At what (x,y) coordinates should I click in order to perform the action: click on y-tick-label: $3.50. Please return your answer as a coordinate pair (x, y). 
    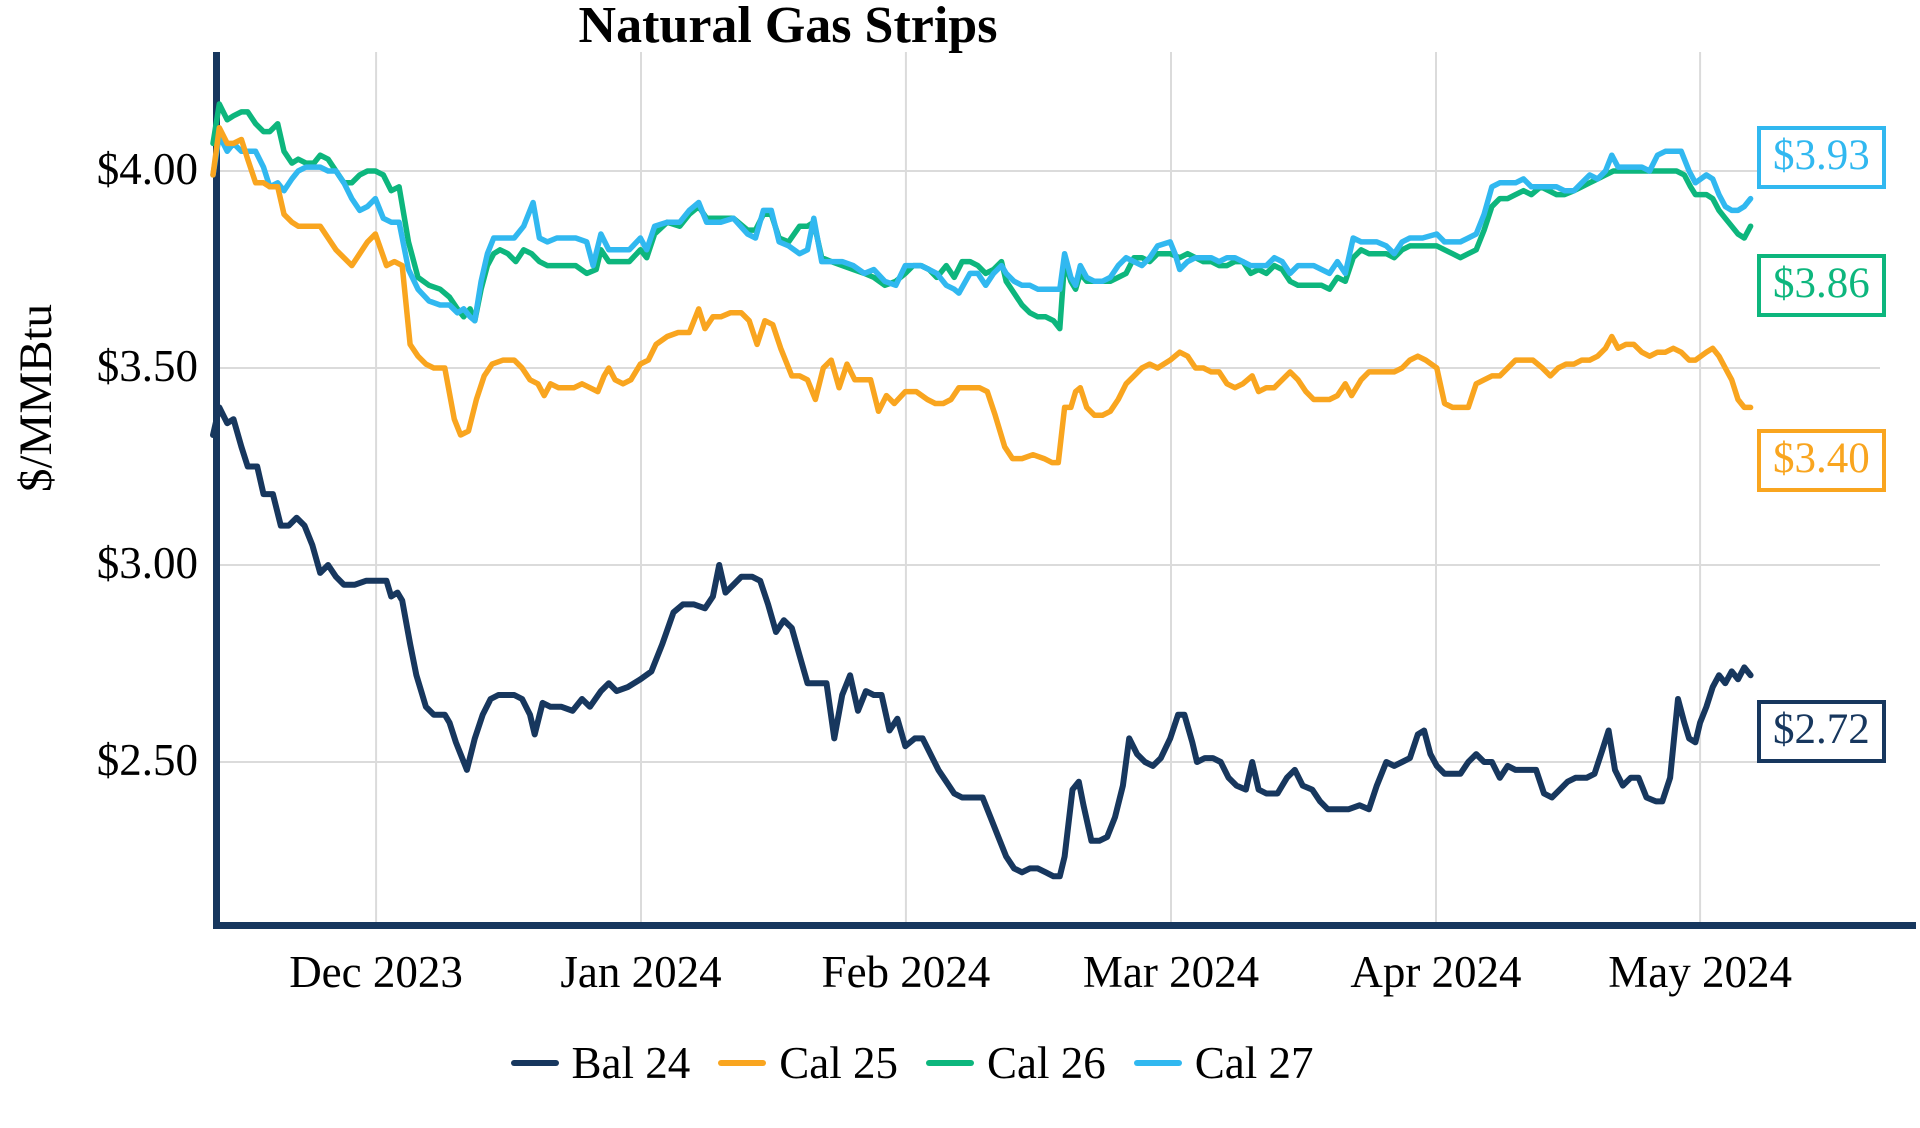
    Looking at the image, I should click on (147, 365).